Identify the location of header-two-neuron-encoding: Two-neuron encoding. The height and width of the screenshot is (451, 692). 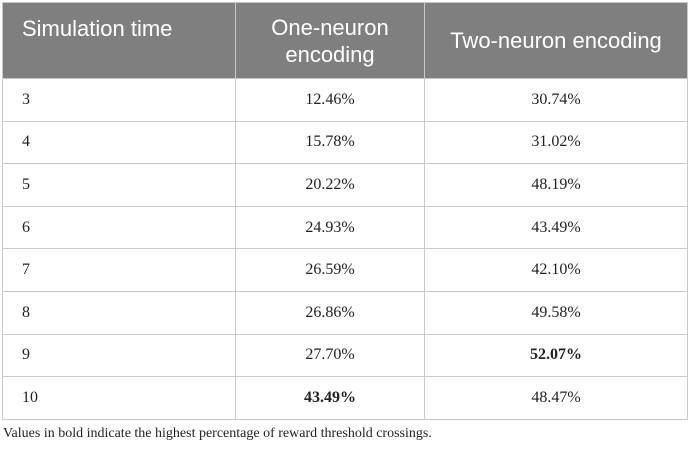
(556, 40).